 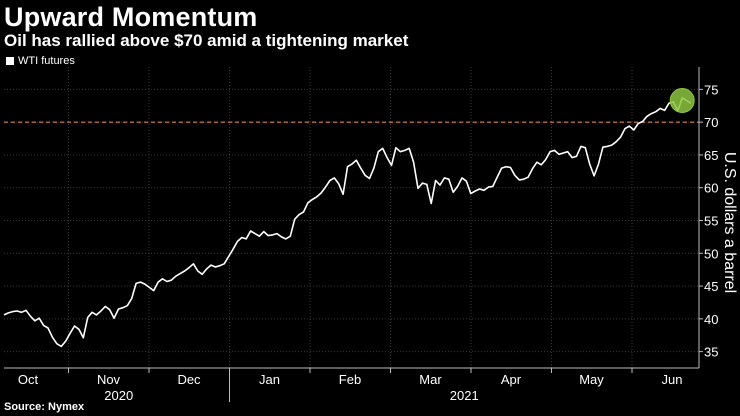 I want to click on y-tick-label: 60, so click(x=711, y=188).